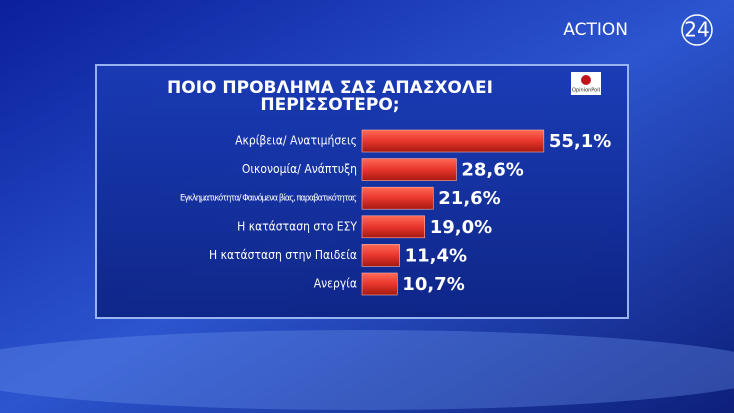 The width and height of the screenshot is (734, 413). What do you see at coordinates (296, 141) in the screenshot?
I see `category-label: Ακρίβεια/ Ανατιμήσεις` at bounding box center [296, 141].